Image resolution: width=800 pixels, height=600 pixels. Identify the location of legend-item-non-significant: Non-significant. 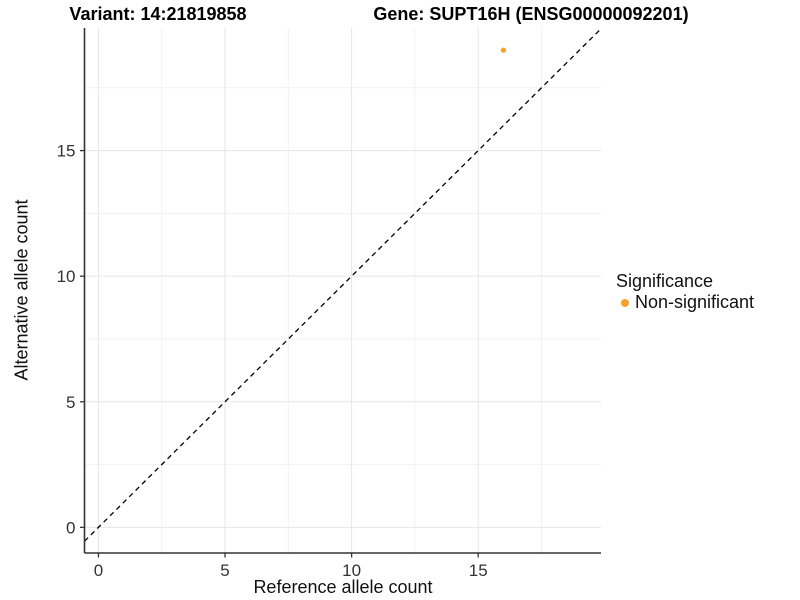
(685, 302).